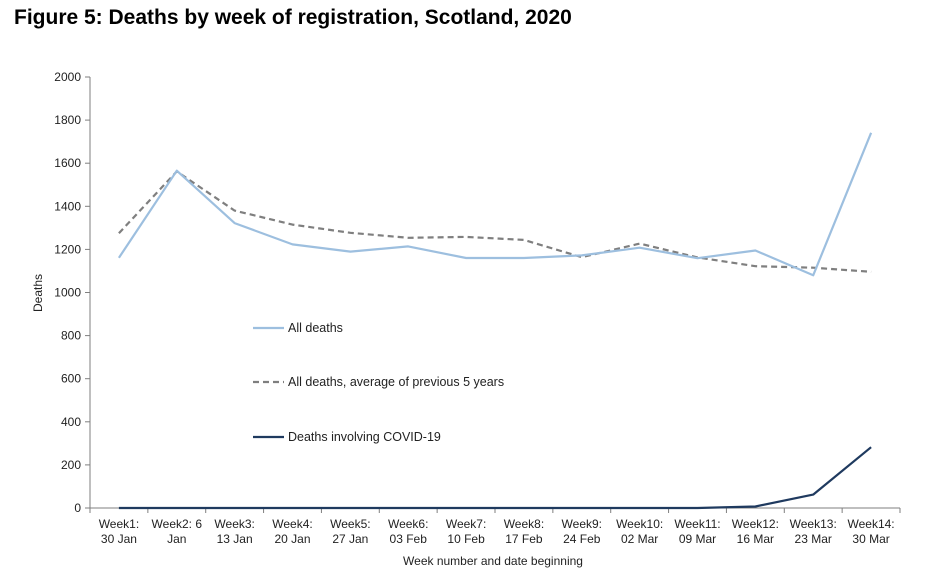 The image size is (931, 576). I want to click on legend-label: All deaths, average of previous 5 years, so click(396, 382).